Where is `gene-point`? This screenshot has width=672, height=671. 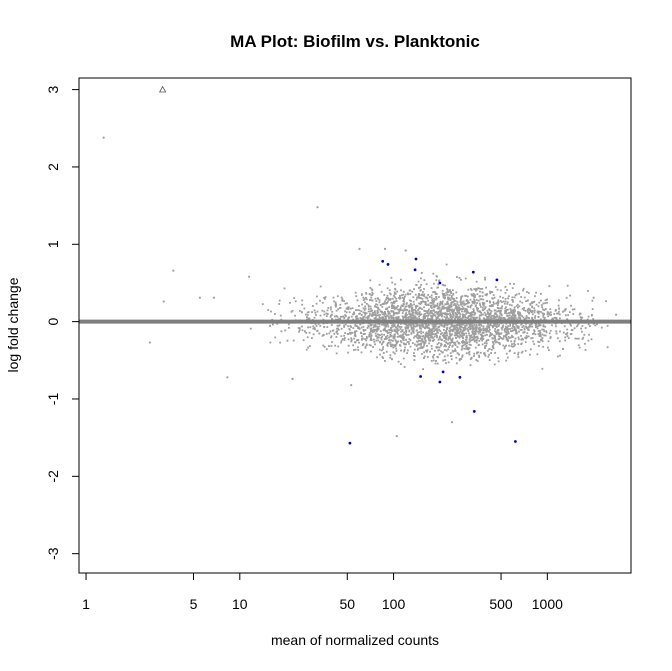 gene-point is located at coordinates (351, 385).